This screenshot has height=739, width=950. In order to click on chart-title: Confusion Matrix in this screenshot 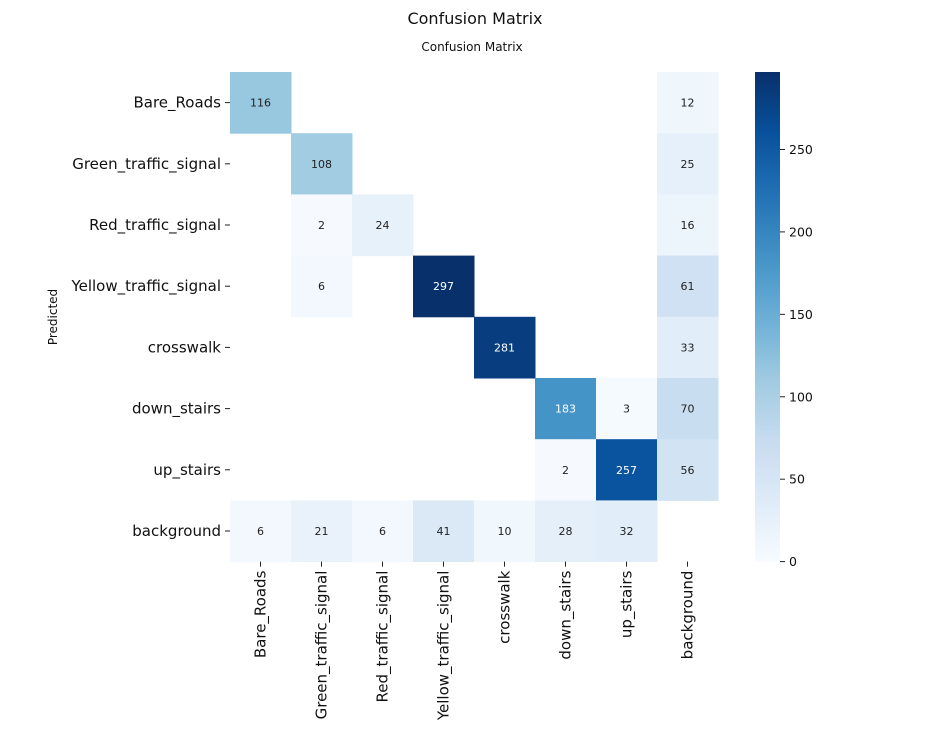, I will do `click(471, 47)`.